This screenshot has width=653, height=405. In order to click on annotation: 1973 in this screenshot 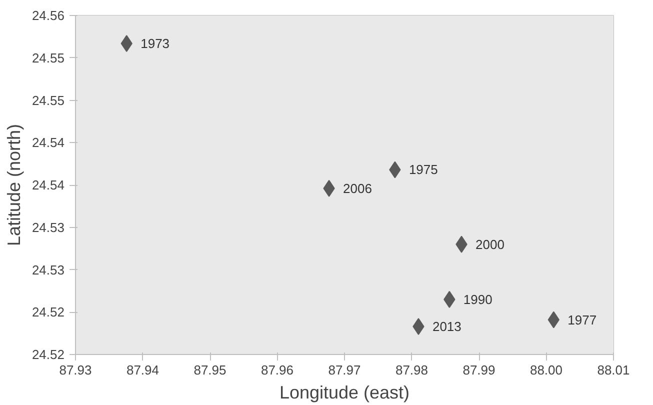, I will do `click(155, 43)`.